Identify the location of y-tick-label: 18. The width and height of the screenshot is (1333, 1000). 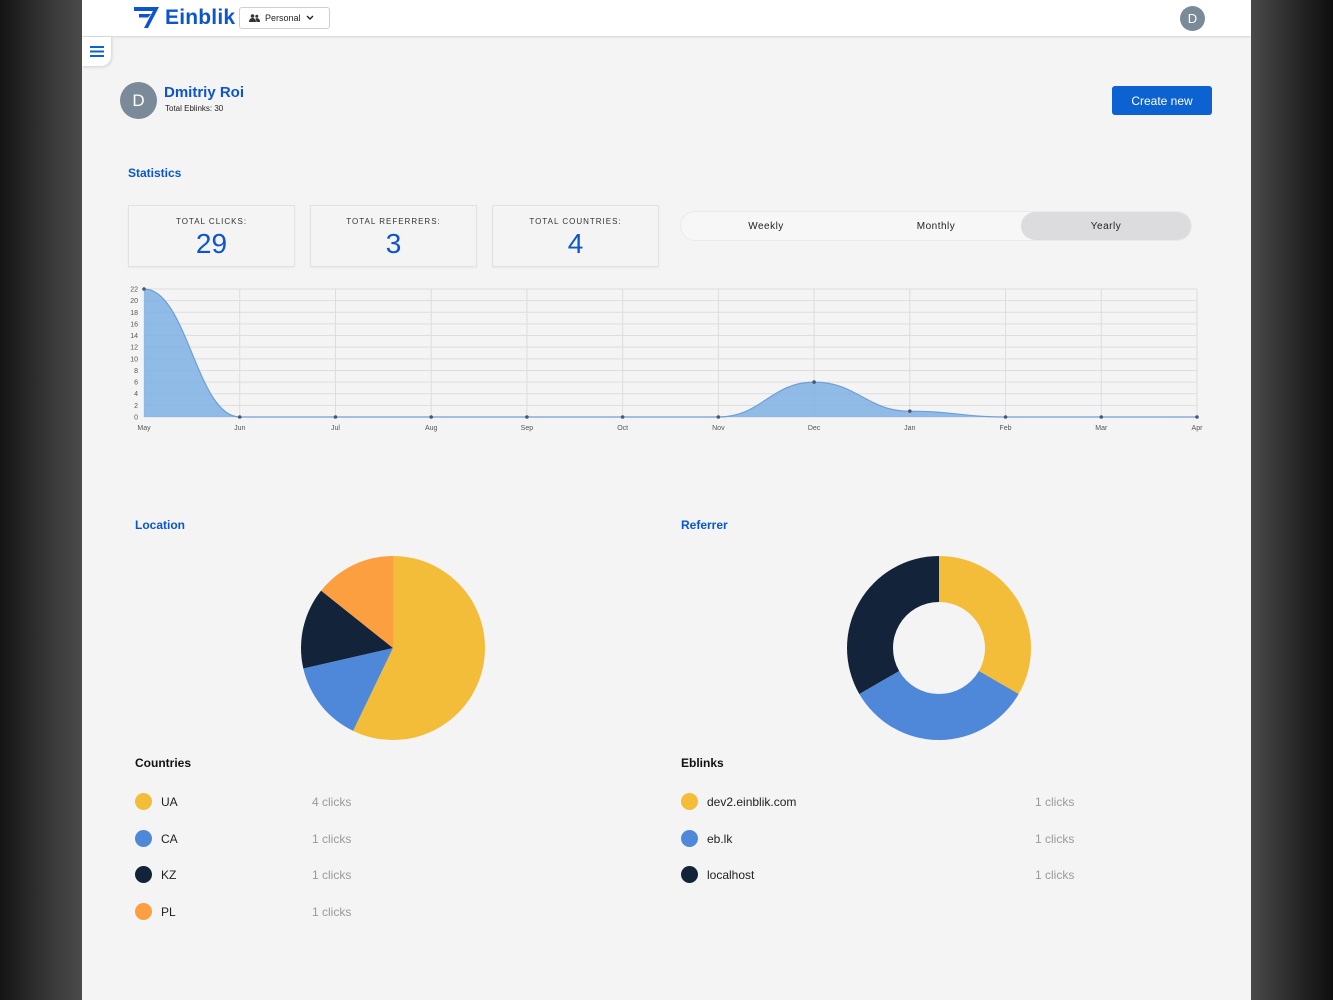
(134, 313).